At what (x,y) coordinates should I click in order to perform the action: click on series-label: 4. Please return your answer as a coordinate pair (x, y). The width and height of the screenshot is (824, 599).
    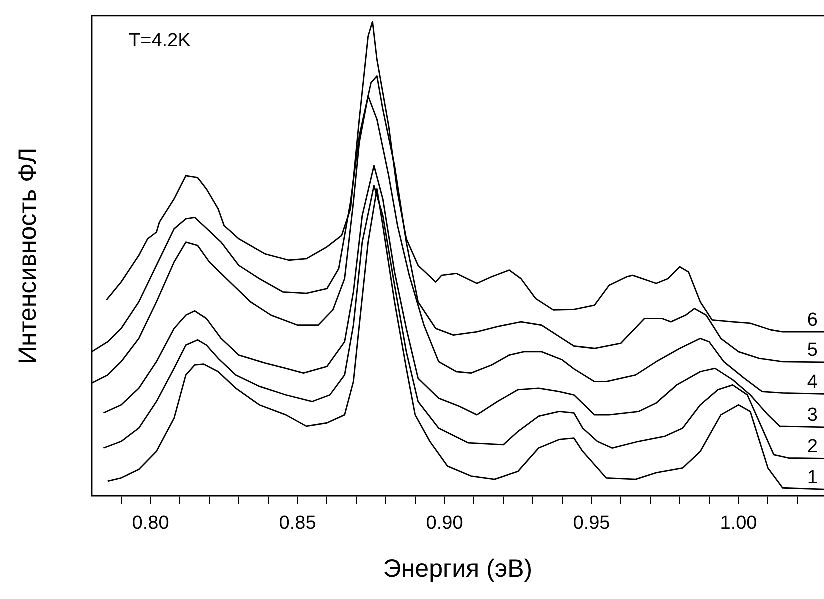
    Looking at the image, I should click on (812, 382).